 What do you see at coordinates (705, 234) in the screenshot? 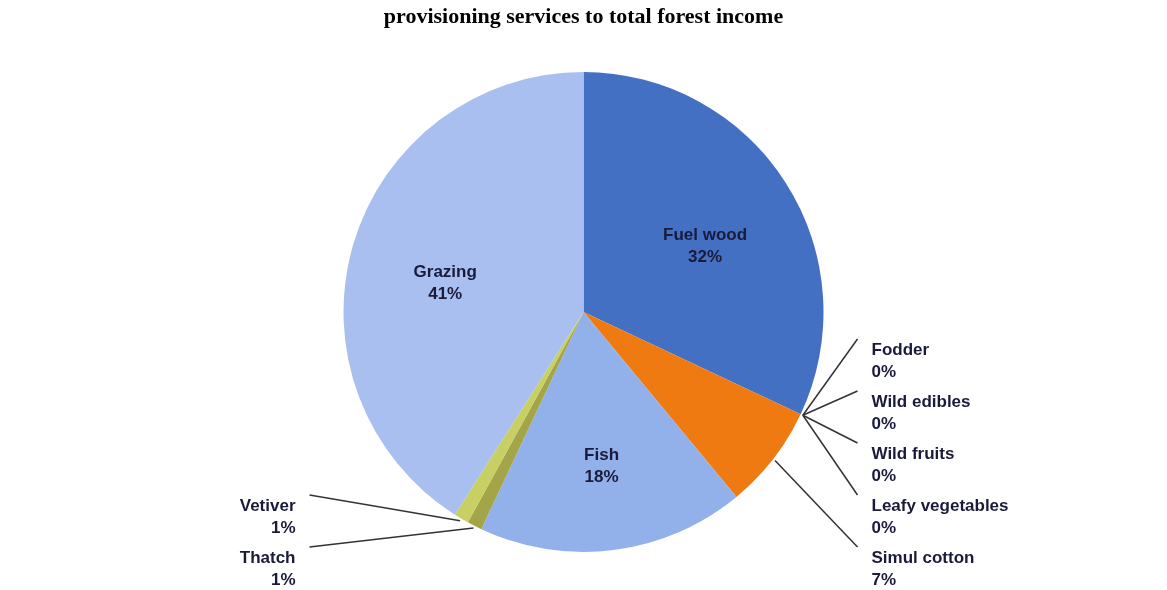
I see `slice-label: Fuel wood` at bounding box center [705, 234].